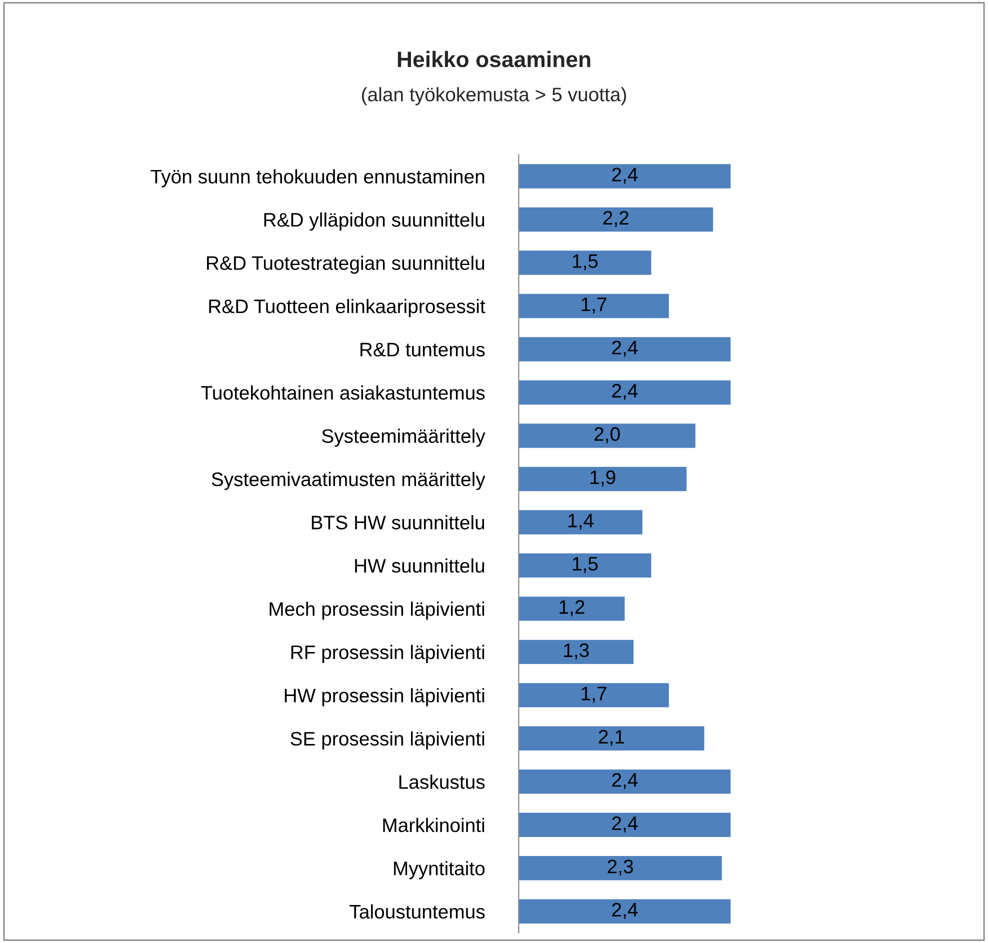  What do you see at coordinates (417, 911) in the screenshot?
I see `y-tick-label: Taloustuntemus` at bounding box center [417, 911].